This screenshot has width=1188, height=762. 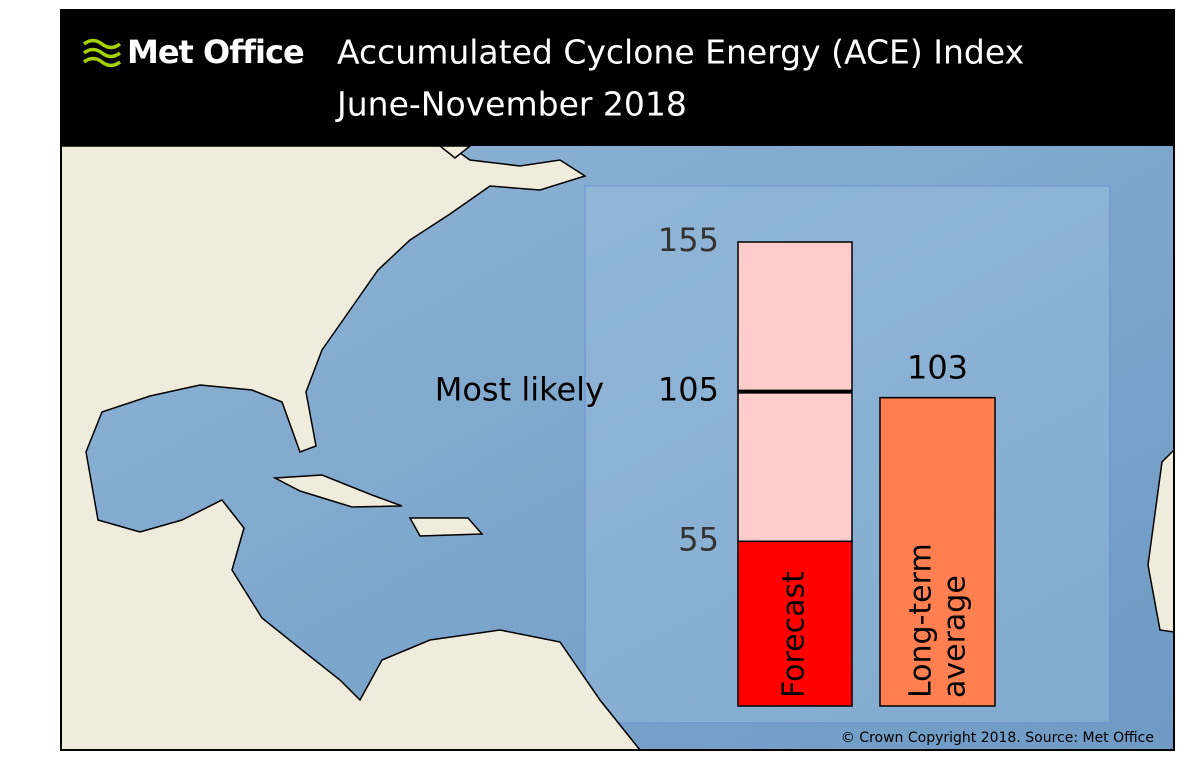 I want to click on title: Accumulated Cyclone Energy (ACE) Index, so click(x=680, y=52).